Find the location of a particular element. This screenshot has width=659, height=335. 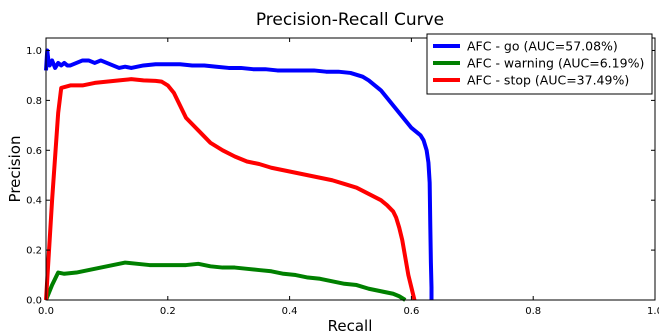

x-tick-label: 1.0 is located at coordinates (653, 311).